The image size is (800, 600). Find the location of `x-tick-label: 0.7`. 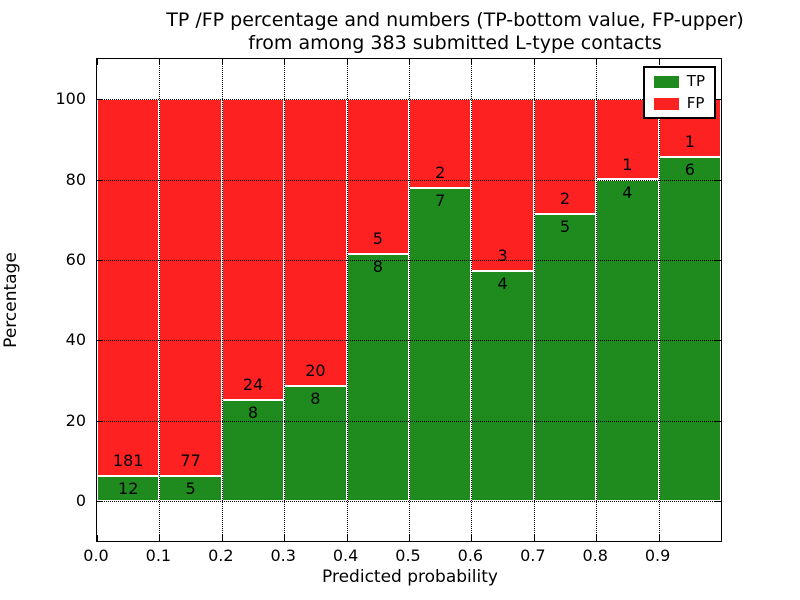

x-tick-label: 0.7 is located at coordinates (533, 555).